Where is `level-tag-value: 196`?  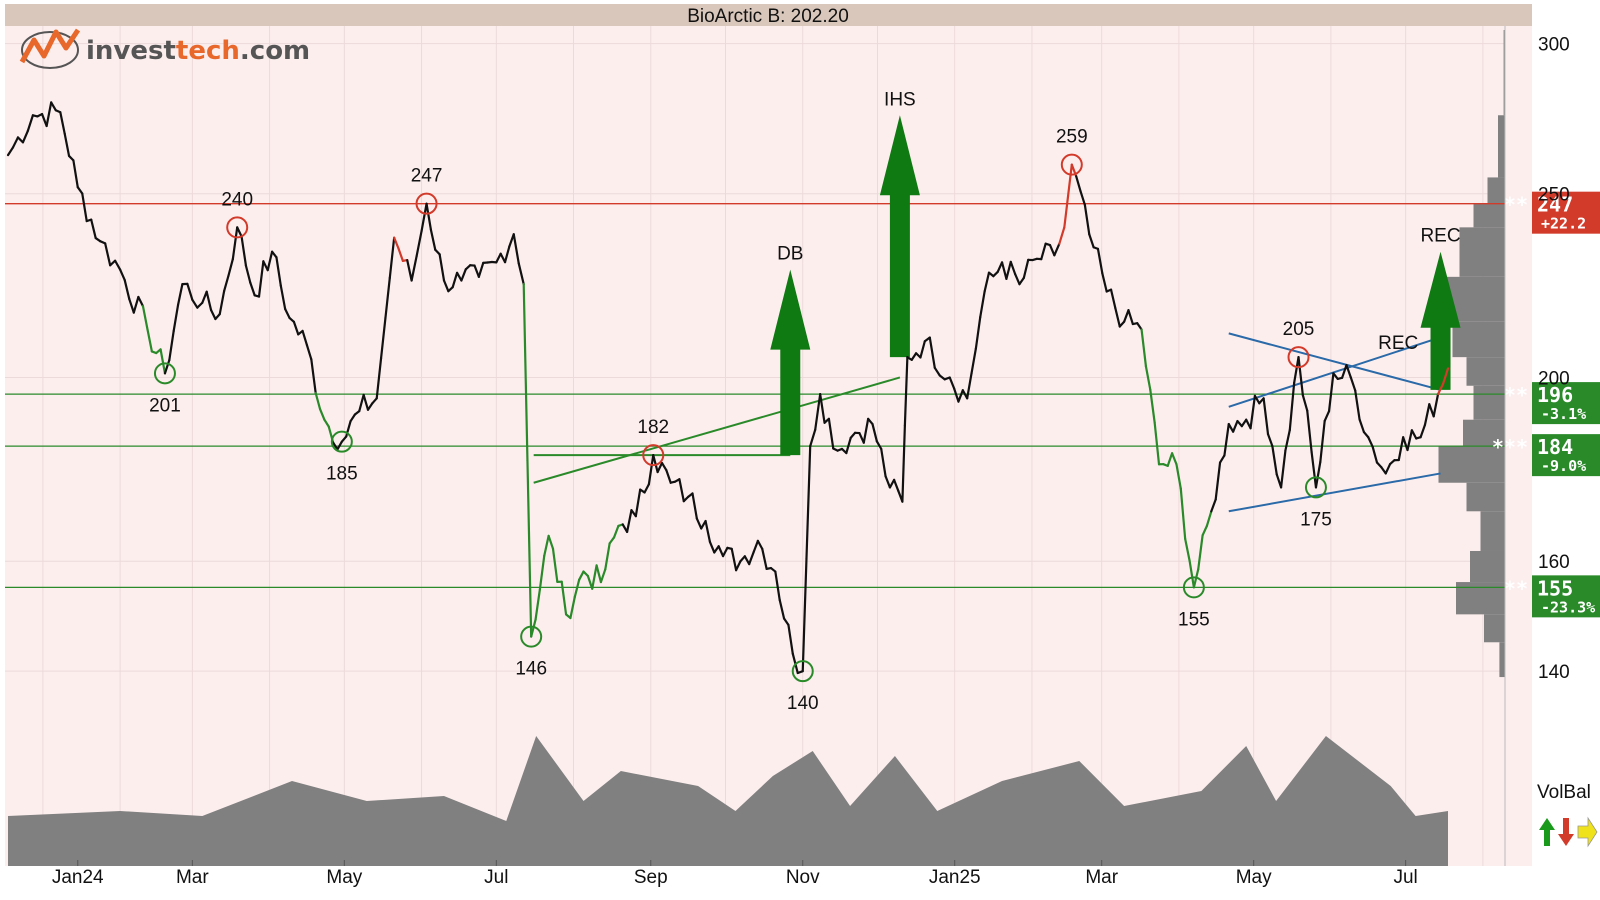 level-tag-value: 196 is located at coordinates (1555, 395).